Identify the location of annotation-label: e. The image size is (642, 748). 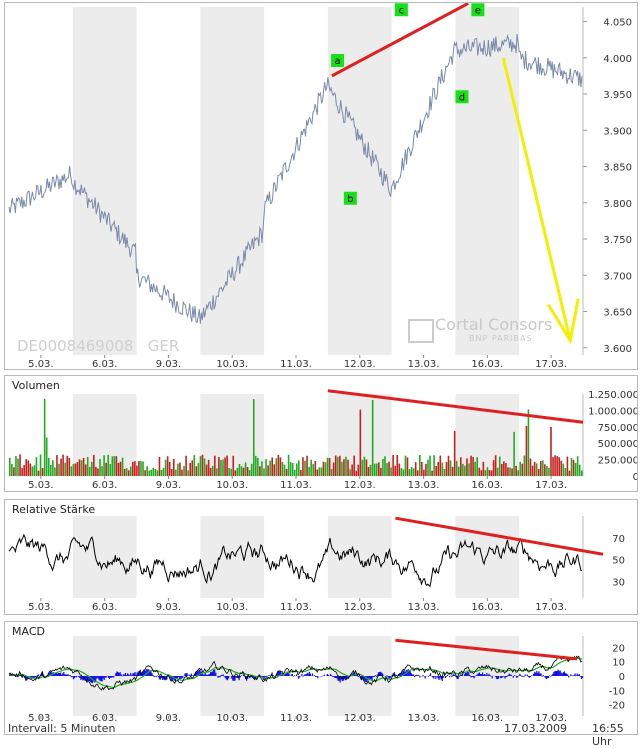
(478, 10).